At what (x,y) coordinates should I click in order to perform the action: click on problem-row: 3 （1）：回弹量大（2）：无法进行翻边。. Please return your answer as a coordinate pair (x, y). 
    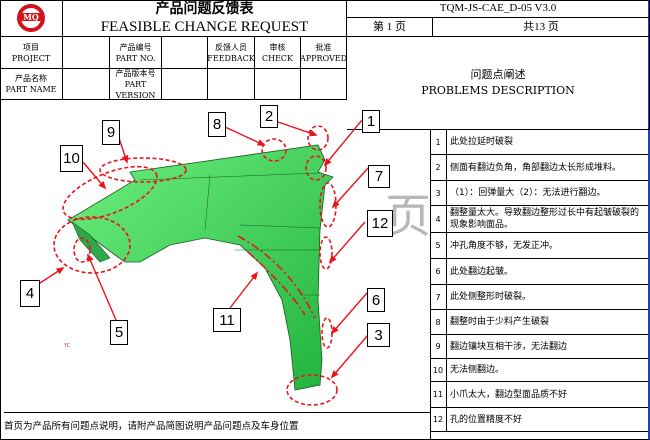
    Looking at the image, I should click on (539, 193).